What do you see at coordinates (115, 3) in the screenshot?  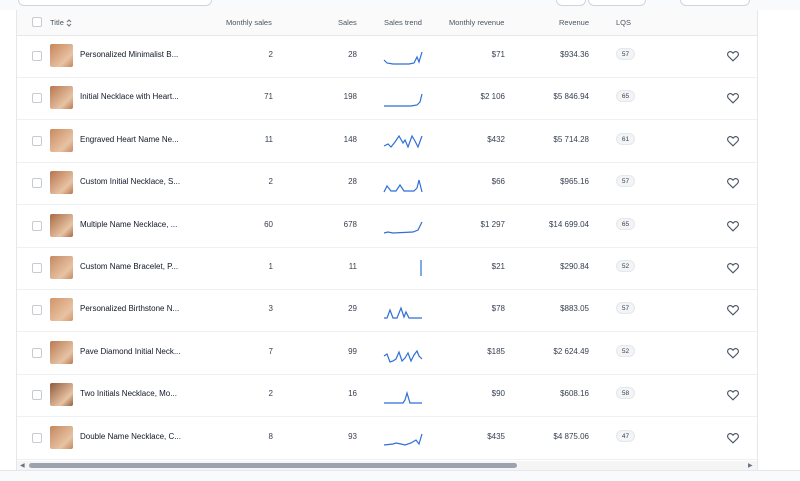 I see `search-box` at bounding box center [115, 3].